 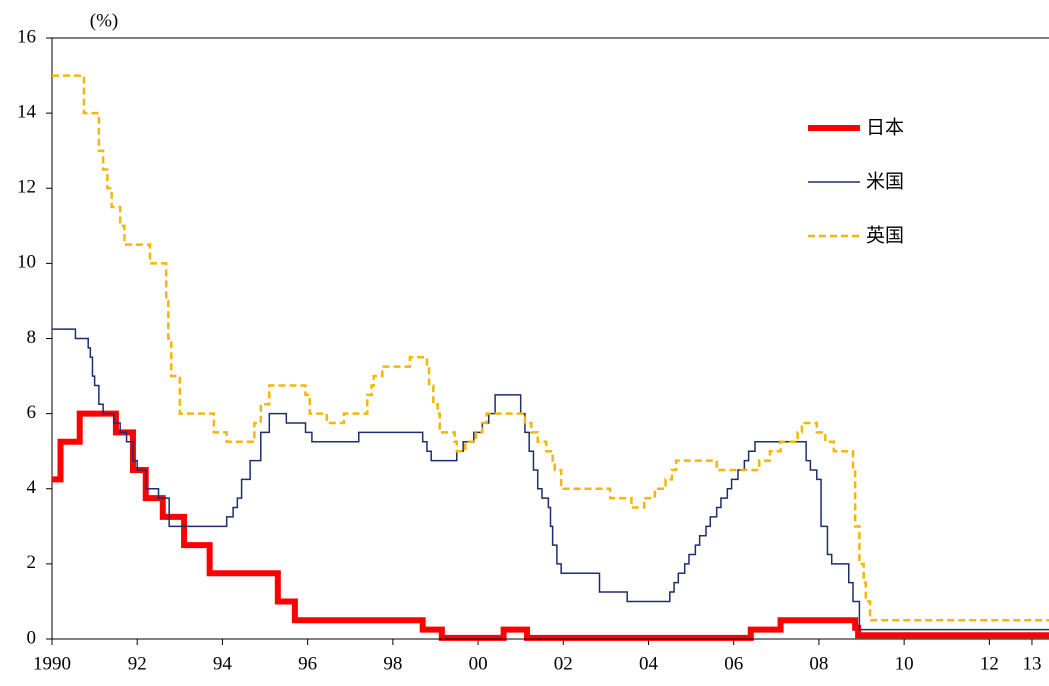 What do you see at coordinates (885, 182) in the screenshot?
I see `legend-label: 米国` at bounding box center [885, 182].